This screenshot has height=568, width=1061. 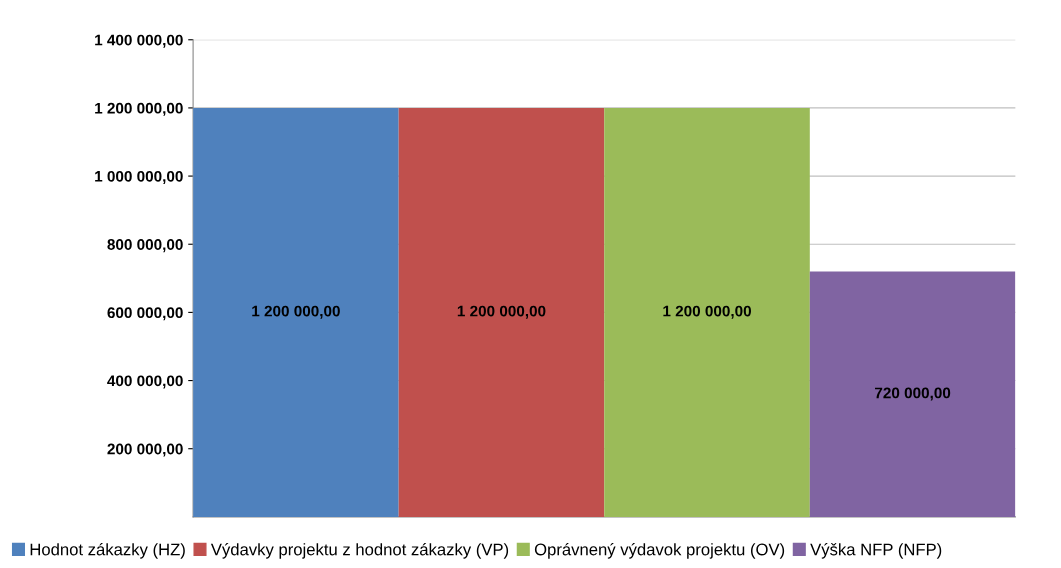 What do you see at coordinates (913, 394) in the screenshot?
I see `data-label: 720 000,00` at bounding box center [913, 394].